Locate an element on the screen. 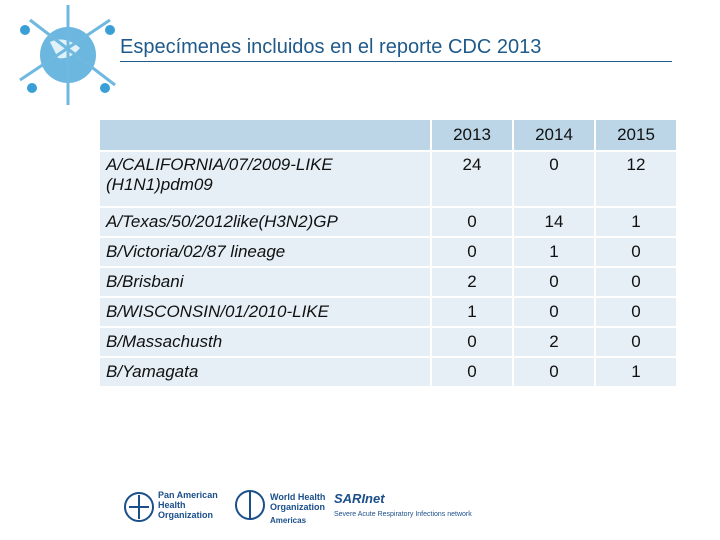 The height and width of the screenshot is (540, 720). row: B/Yamagata 0 0 1 is located at coordinates (388, 372).